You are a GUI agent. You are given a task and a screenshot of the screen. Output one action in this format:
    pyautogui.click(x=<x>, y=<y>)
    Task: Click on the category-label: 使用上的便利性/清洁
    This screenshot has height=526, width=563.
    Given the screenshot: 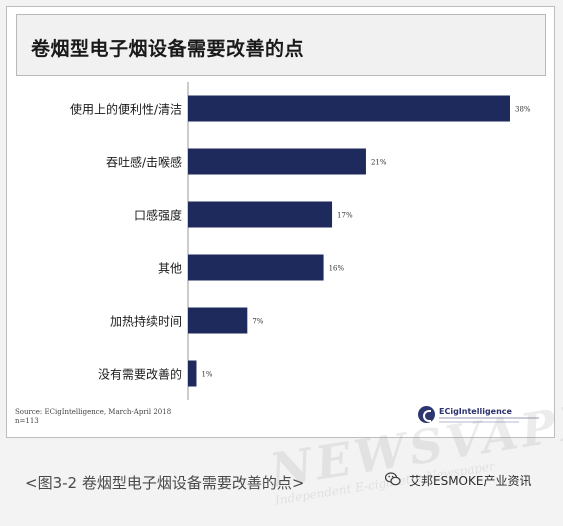 What is the action you would take?
    pyautogui.click(x=126, y=109)
    